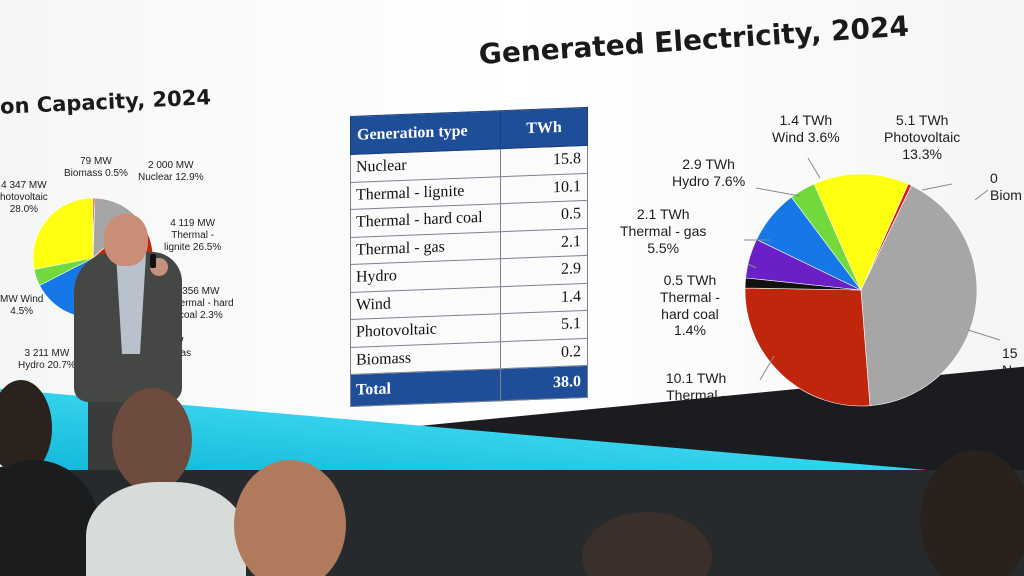 This screenshot has width=1024, height=576. I want to click on label-nuclear-percent: 4, so click(1006, 386).